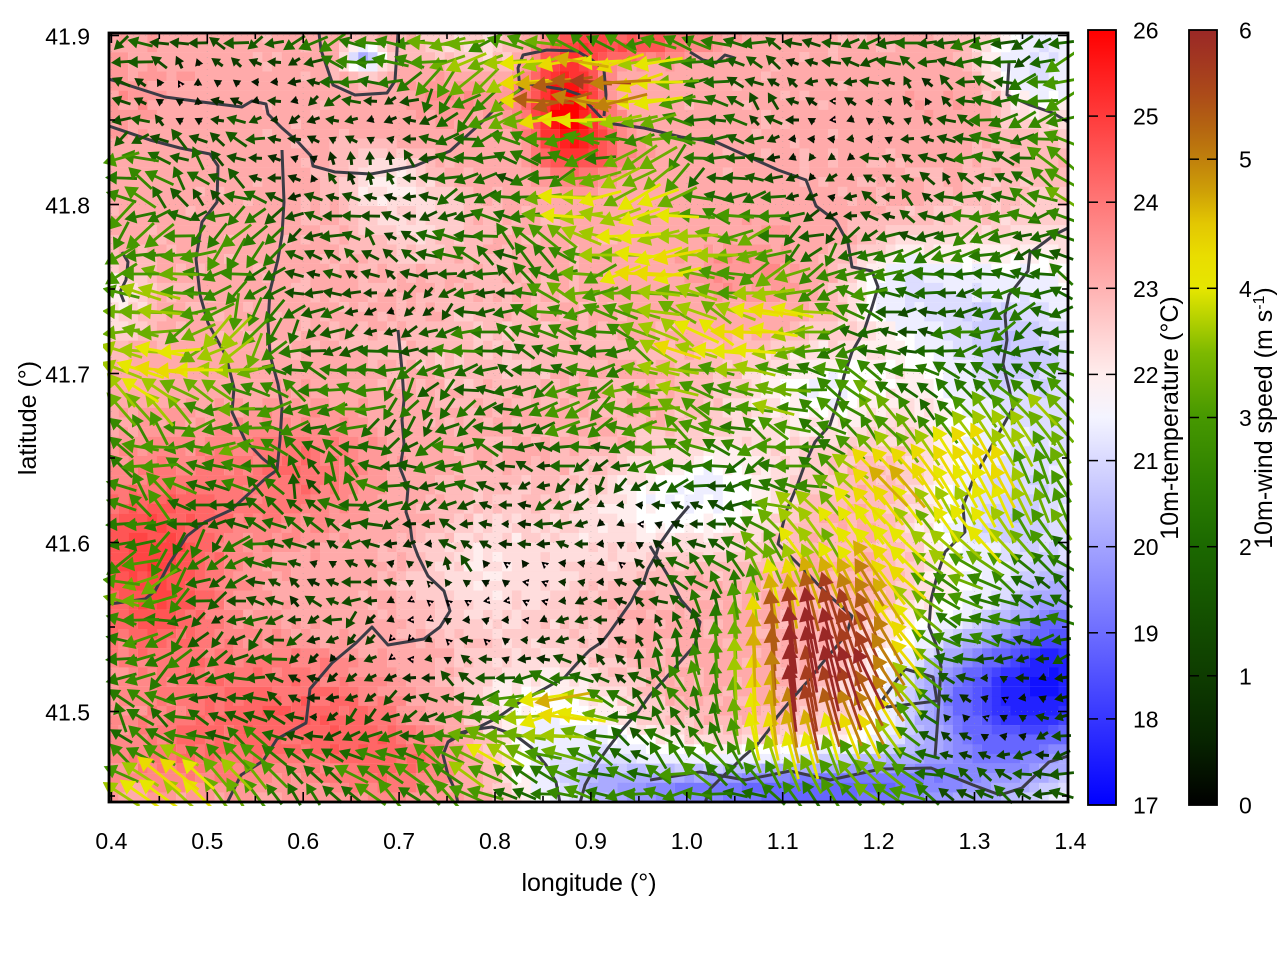 The height and width of the screenshot is (965, 1280). Describe the element at coordinates (111, 841) in the screenshot. I see `svg-text: 0.4` at that location.